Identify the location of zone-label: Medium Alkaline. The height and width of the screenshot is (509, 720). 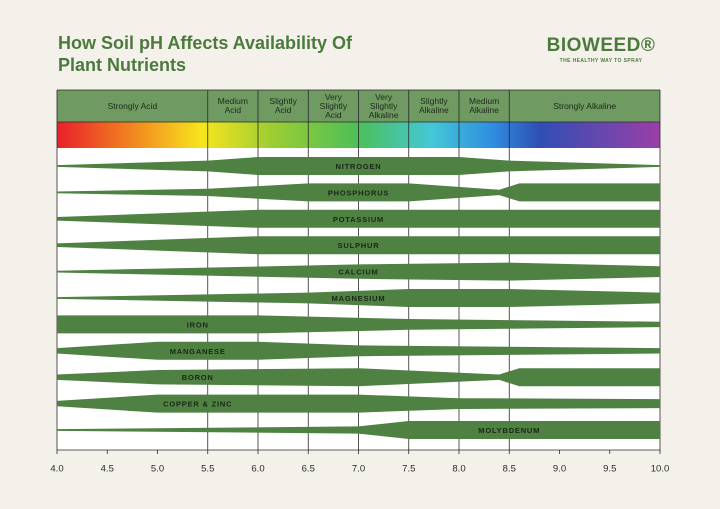
(484, 105).